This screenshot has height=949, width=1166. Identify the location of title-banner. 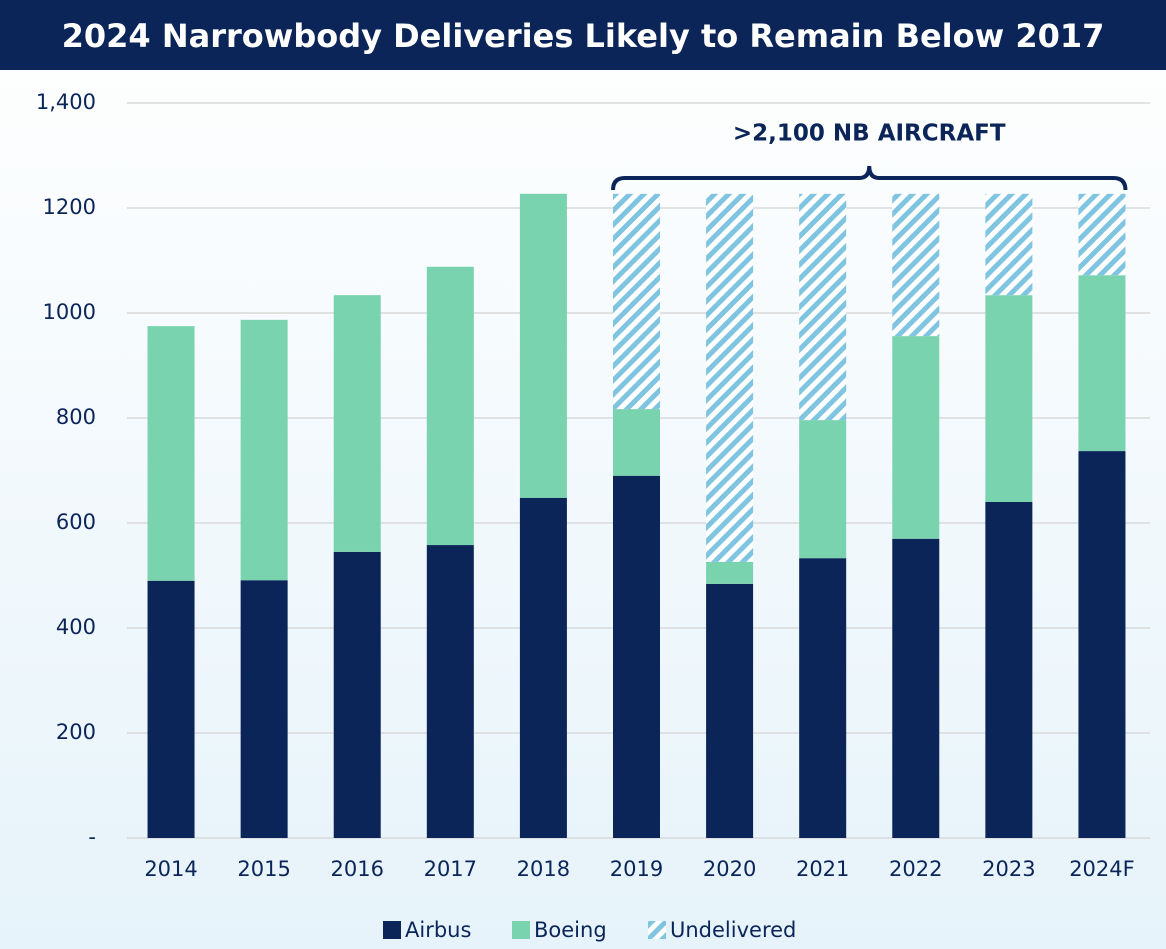
(583, 35).